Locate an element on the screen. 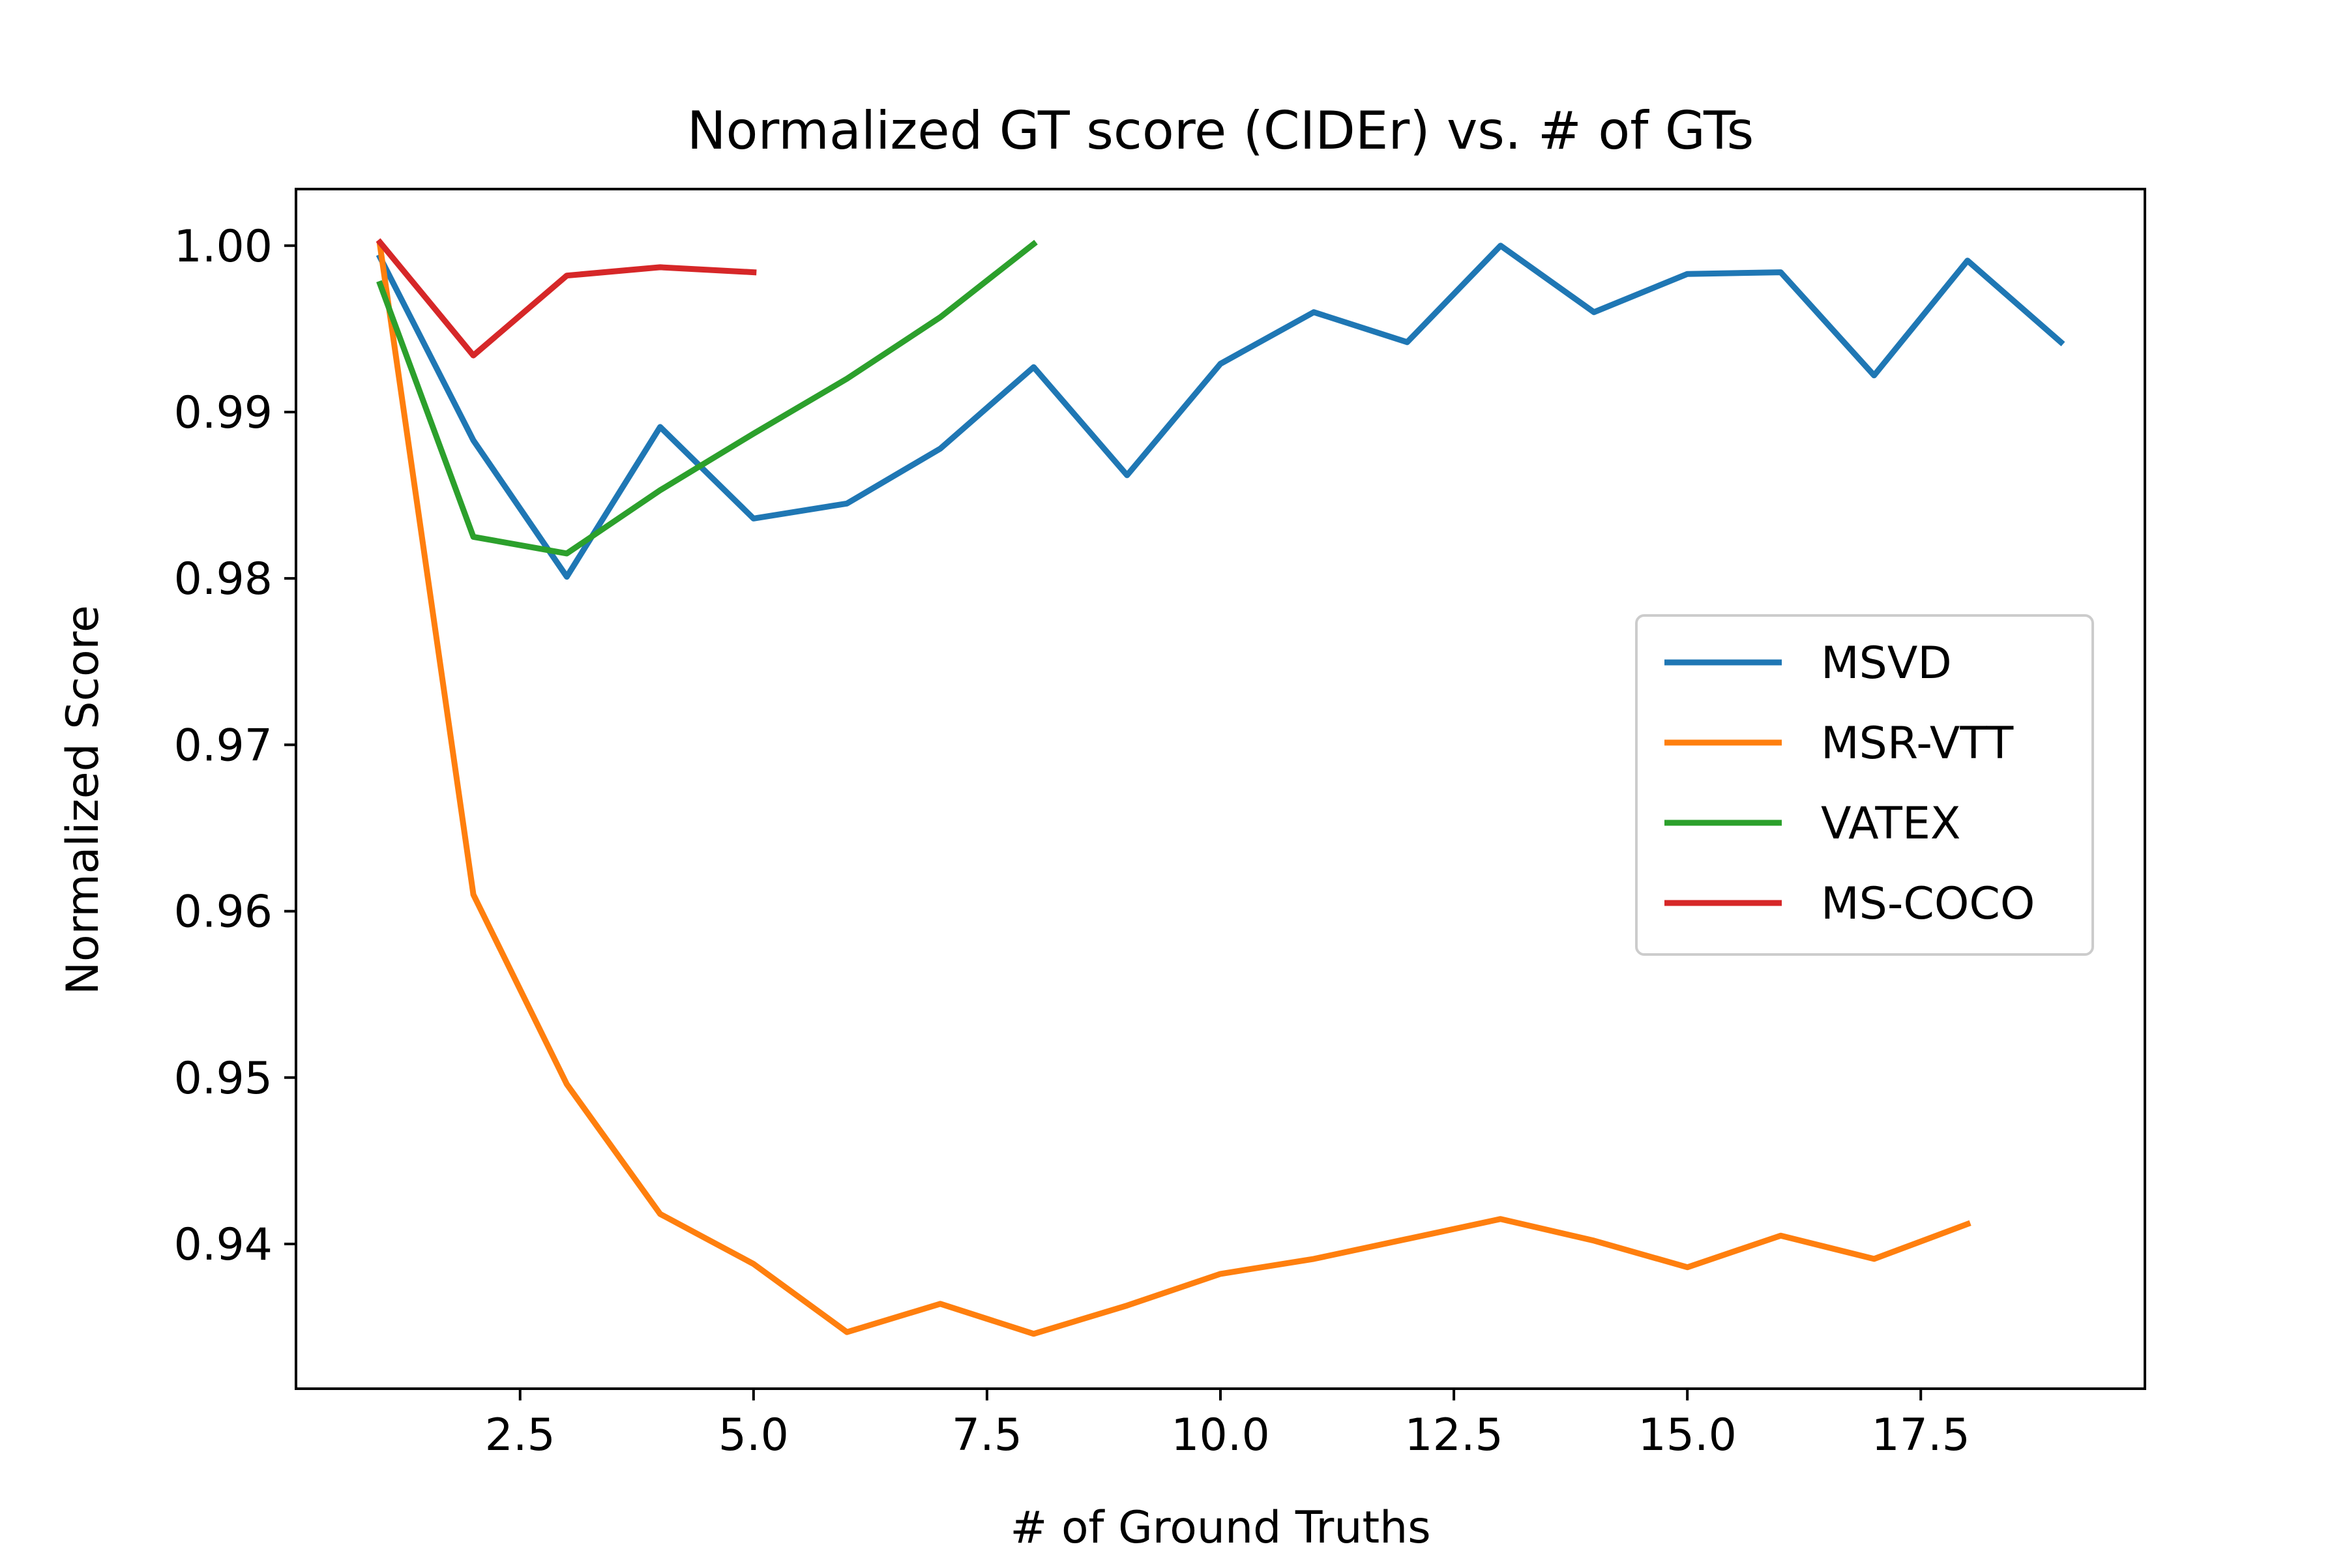 The height and width of the screenshot is (1568, 2347). y-tick-label: 0.96 is located at coordinates (223, 913).